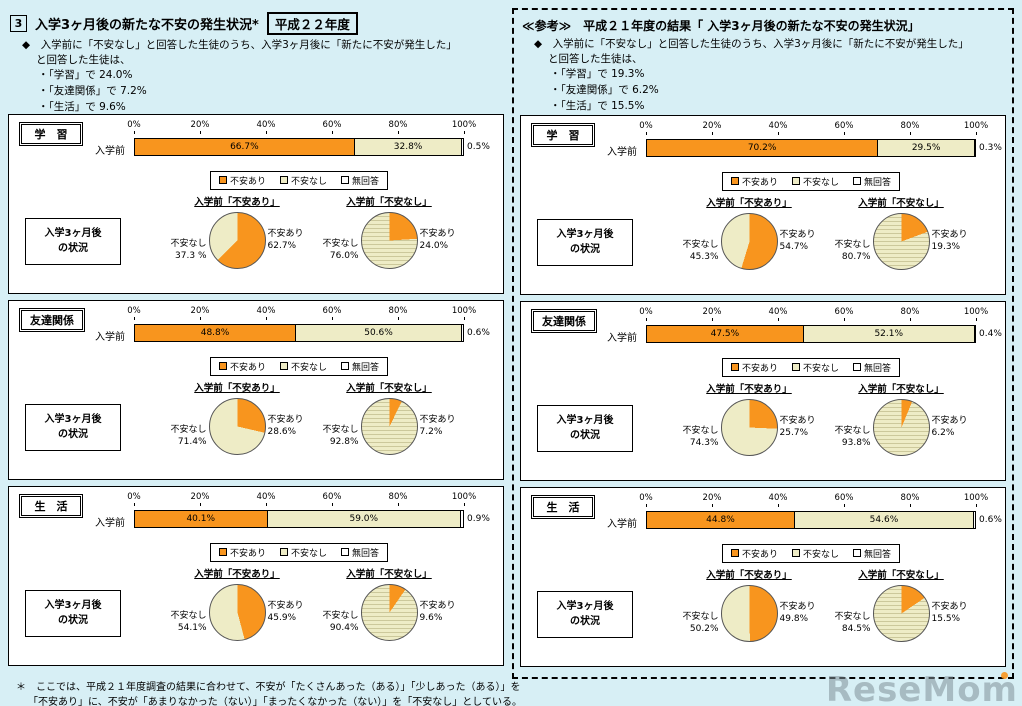  I want to click on bar-segment-label: 54.6%, so click(884, 520).